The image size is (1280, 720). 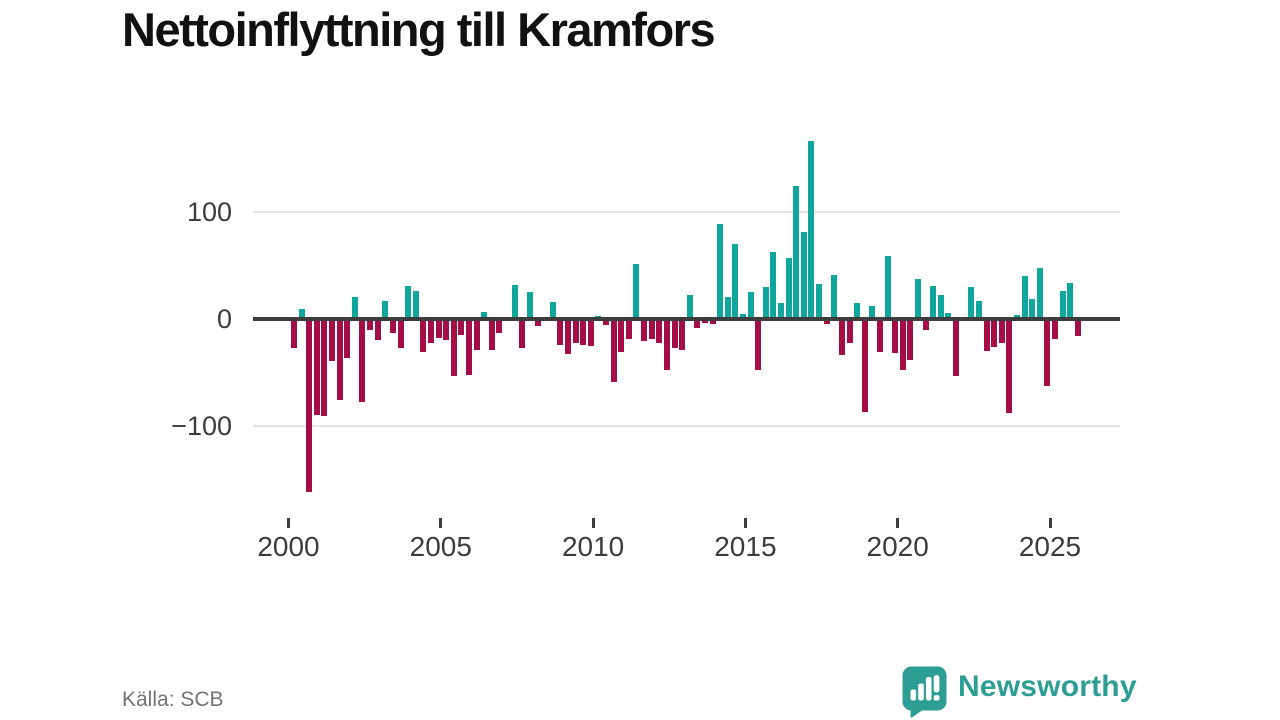 What do you see at coordinates (415, 305) in the screenshot?
I see `bar-2004-q1` at bounding box center [415, 305].